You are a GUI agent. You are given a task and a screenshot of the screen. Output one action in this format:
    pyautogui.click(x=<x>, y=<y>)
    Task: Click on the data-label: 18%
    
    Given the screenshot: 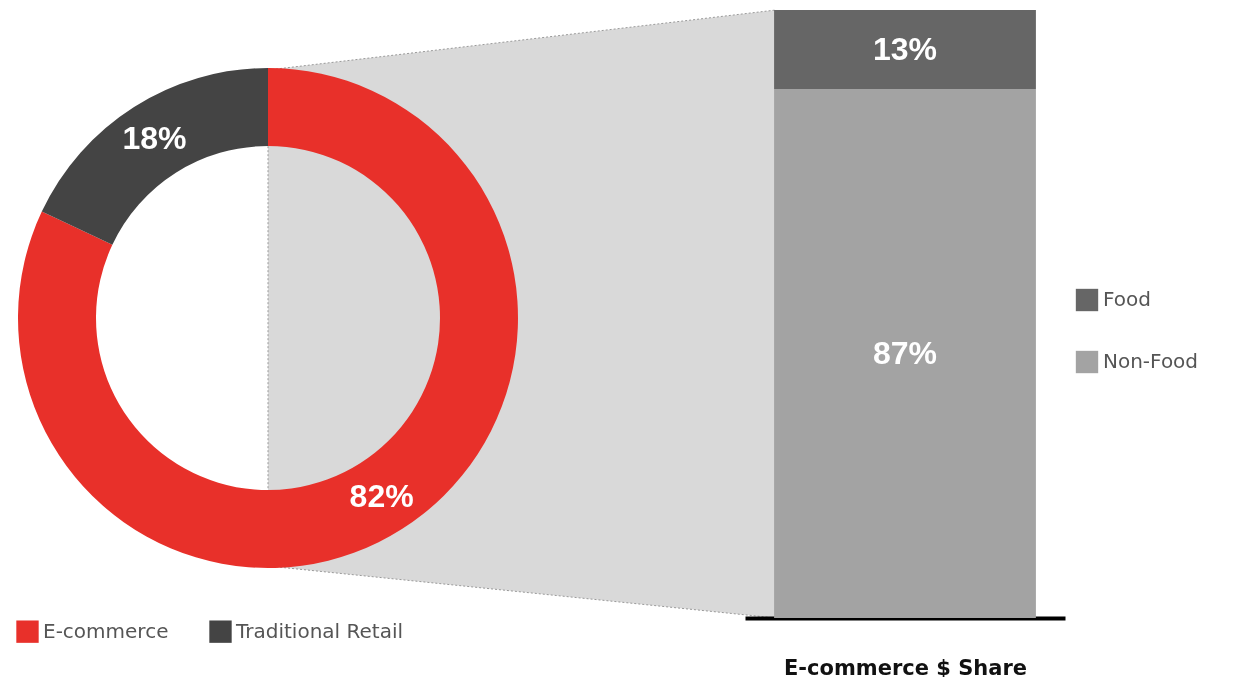 What is the action you would take?
    pyautogui.click(x=154, y=138)
    